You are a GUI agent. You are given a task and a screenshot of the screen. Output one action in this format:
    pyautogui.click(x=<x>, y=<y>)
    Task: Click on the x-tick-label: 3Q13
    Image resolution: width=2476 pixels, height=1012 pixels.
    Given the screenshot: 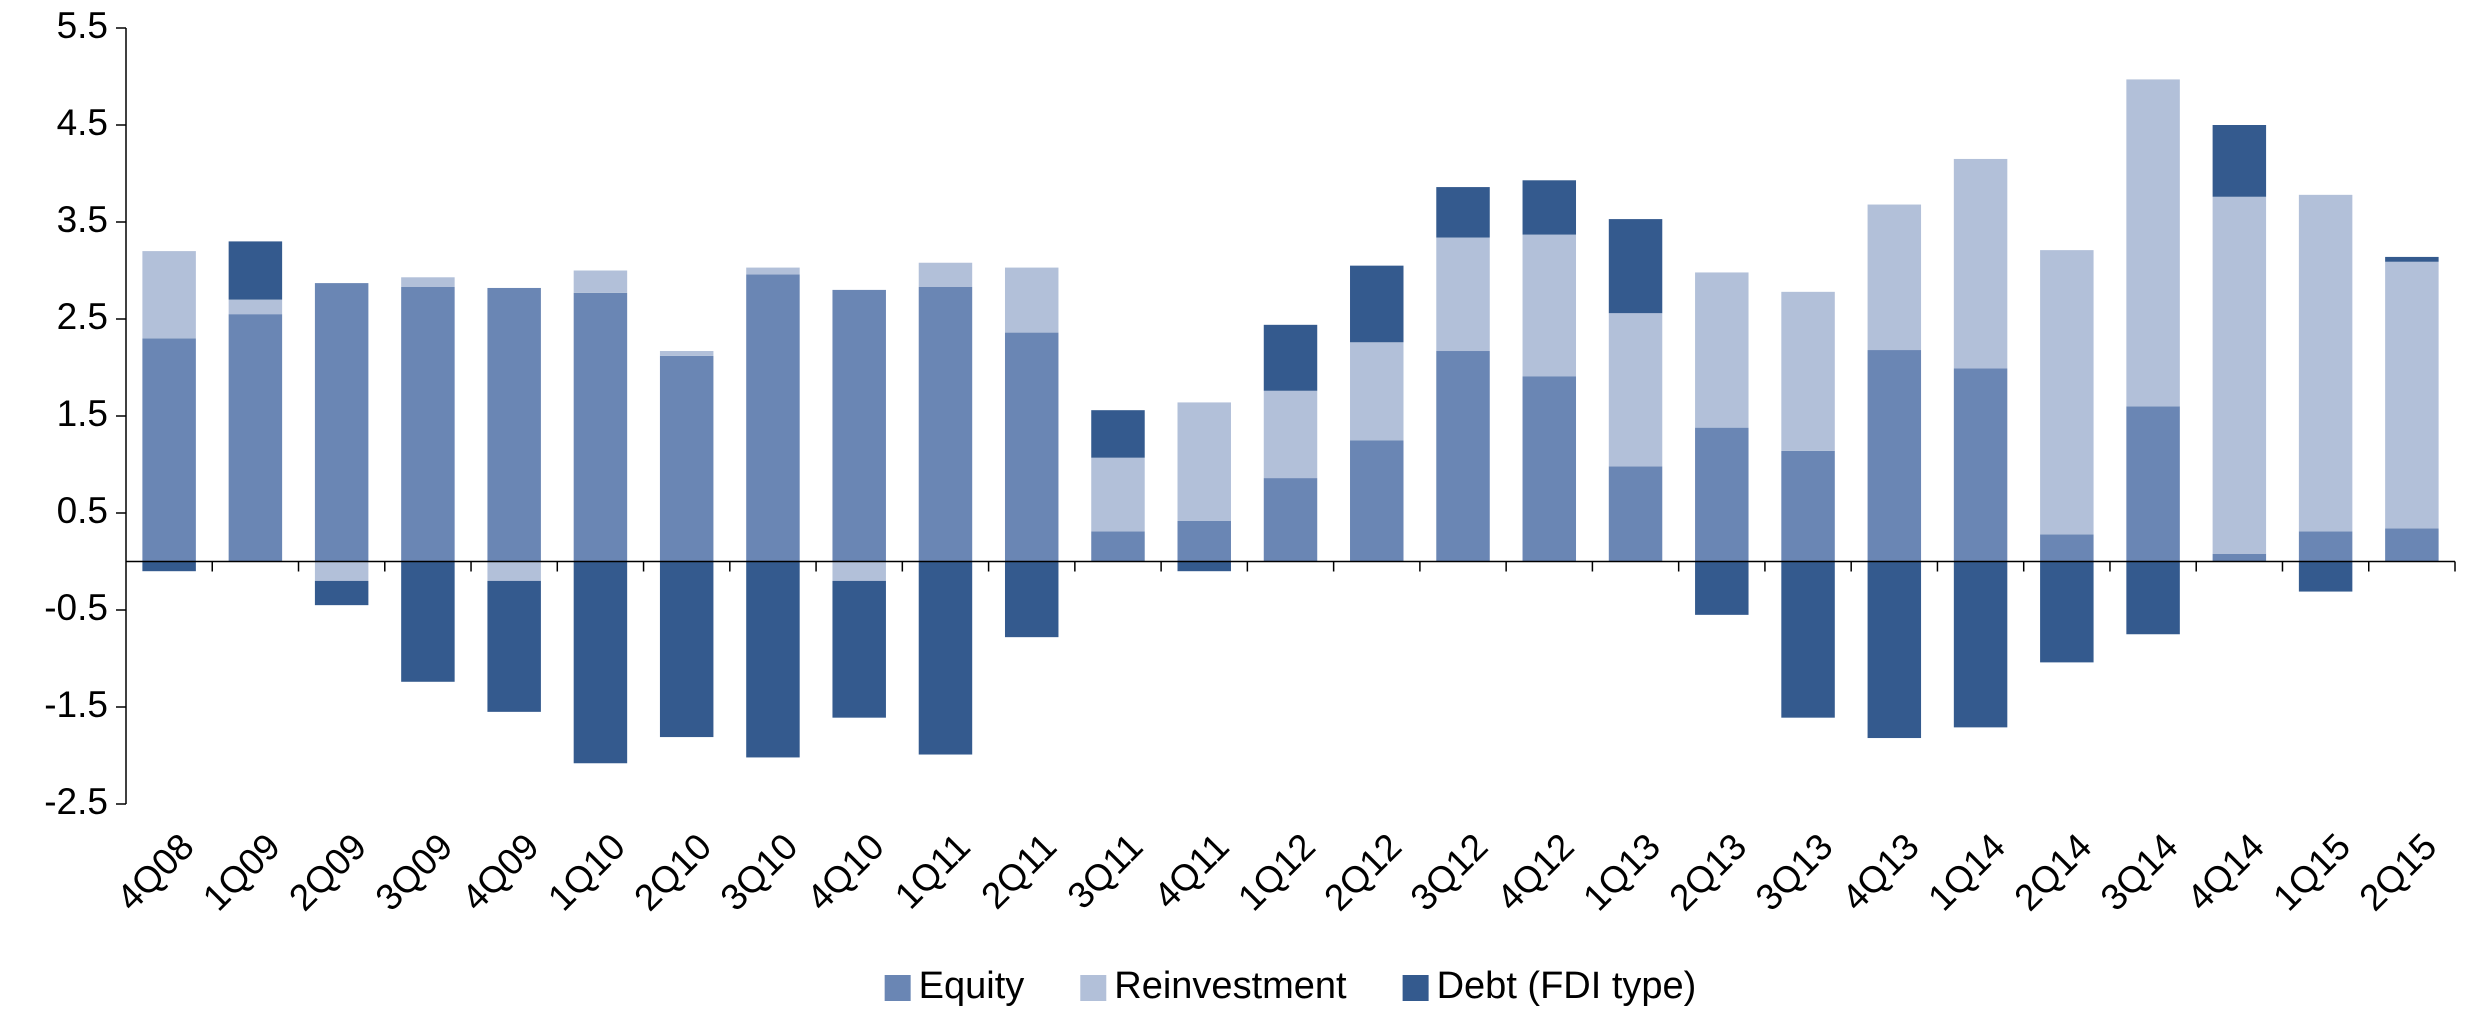 What is the action you would take?
    pyautogui.click(x=1794, y=872)
    